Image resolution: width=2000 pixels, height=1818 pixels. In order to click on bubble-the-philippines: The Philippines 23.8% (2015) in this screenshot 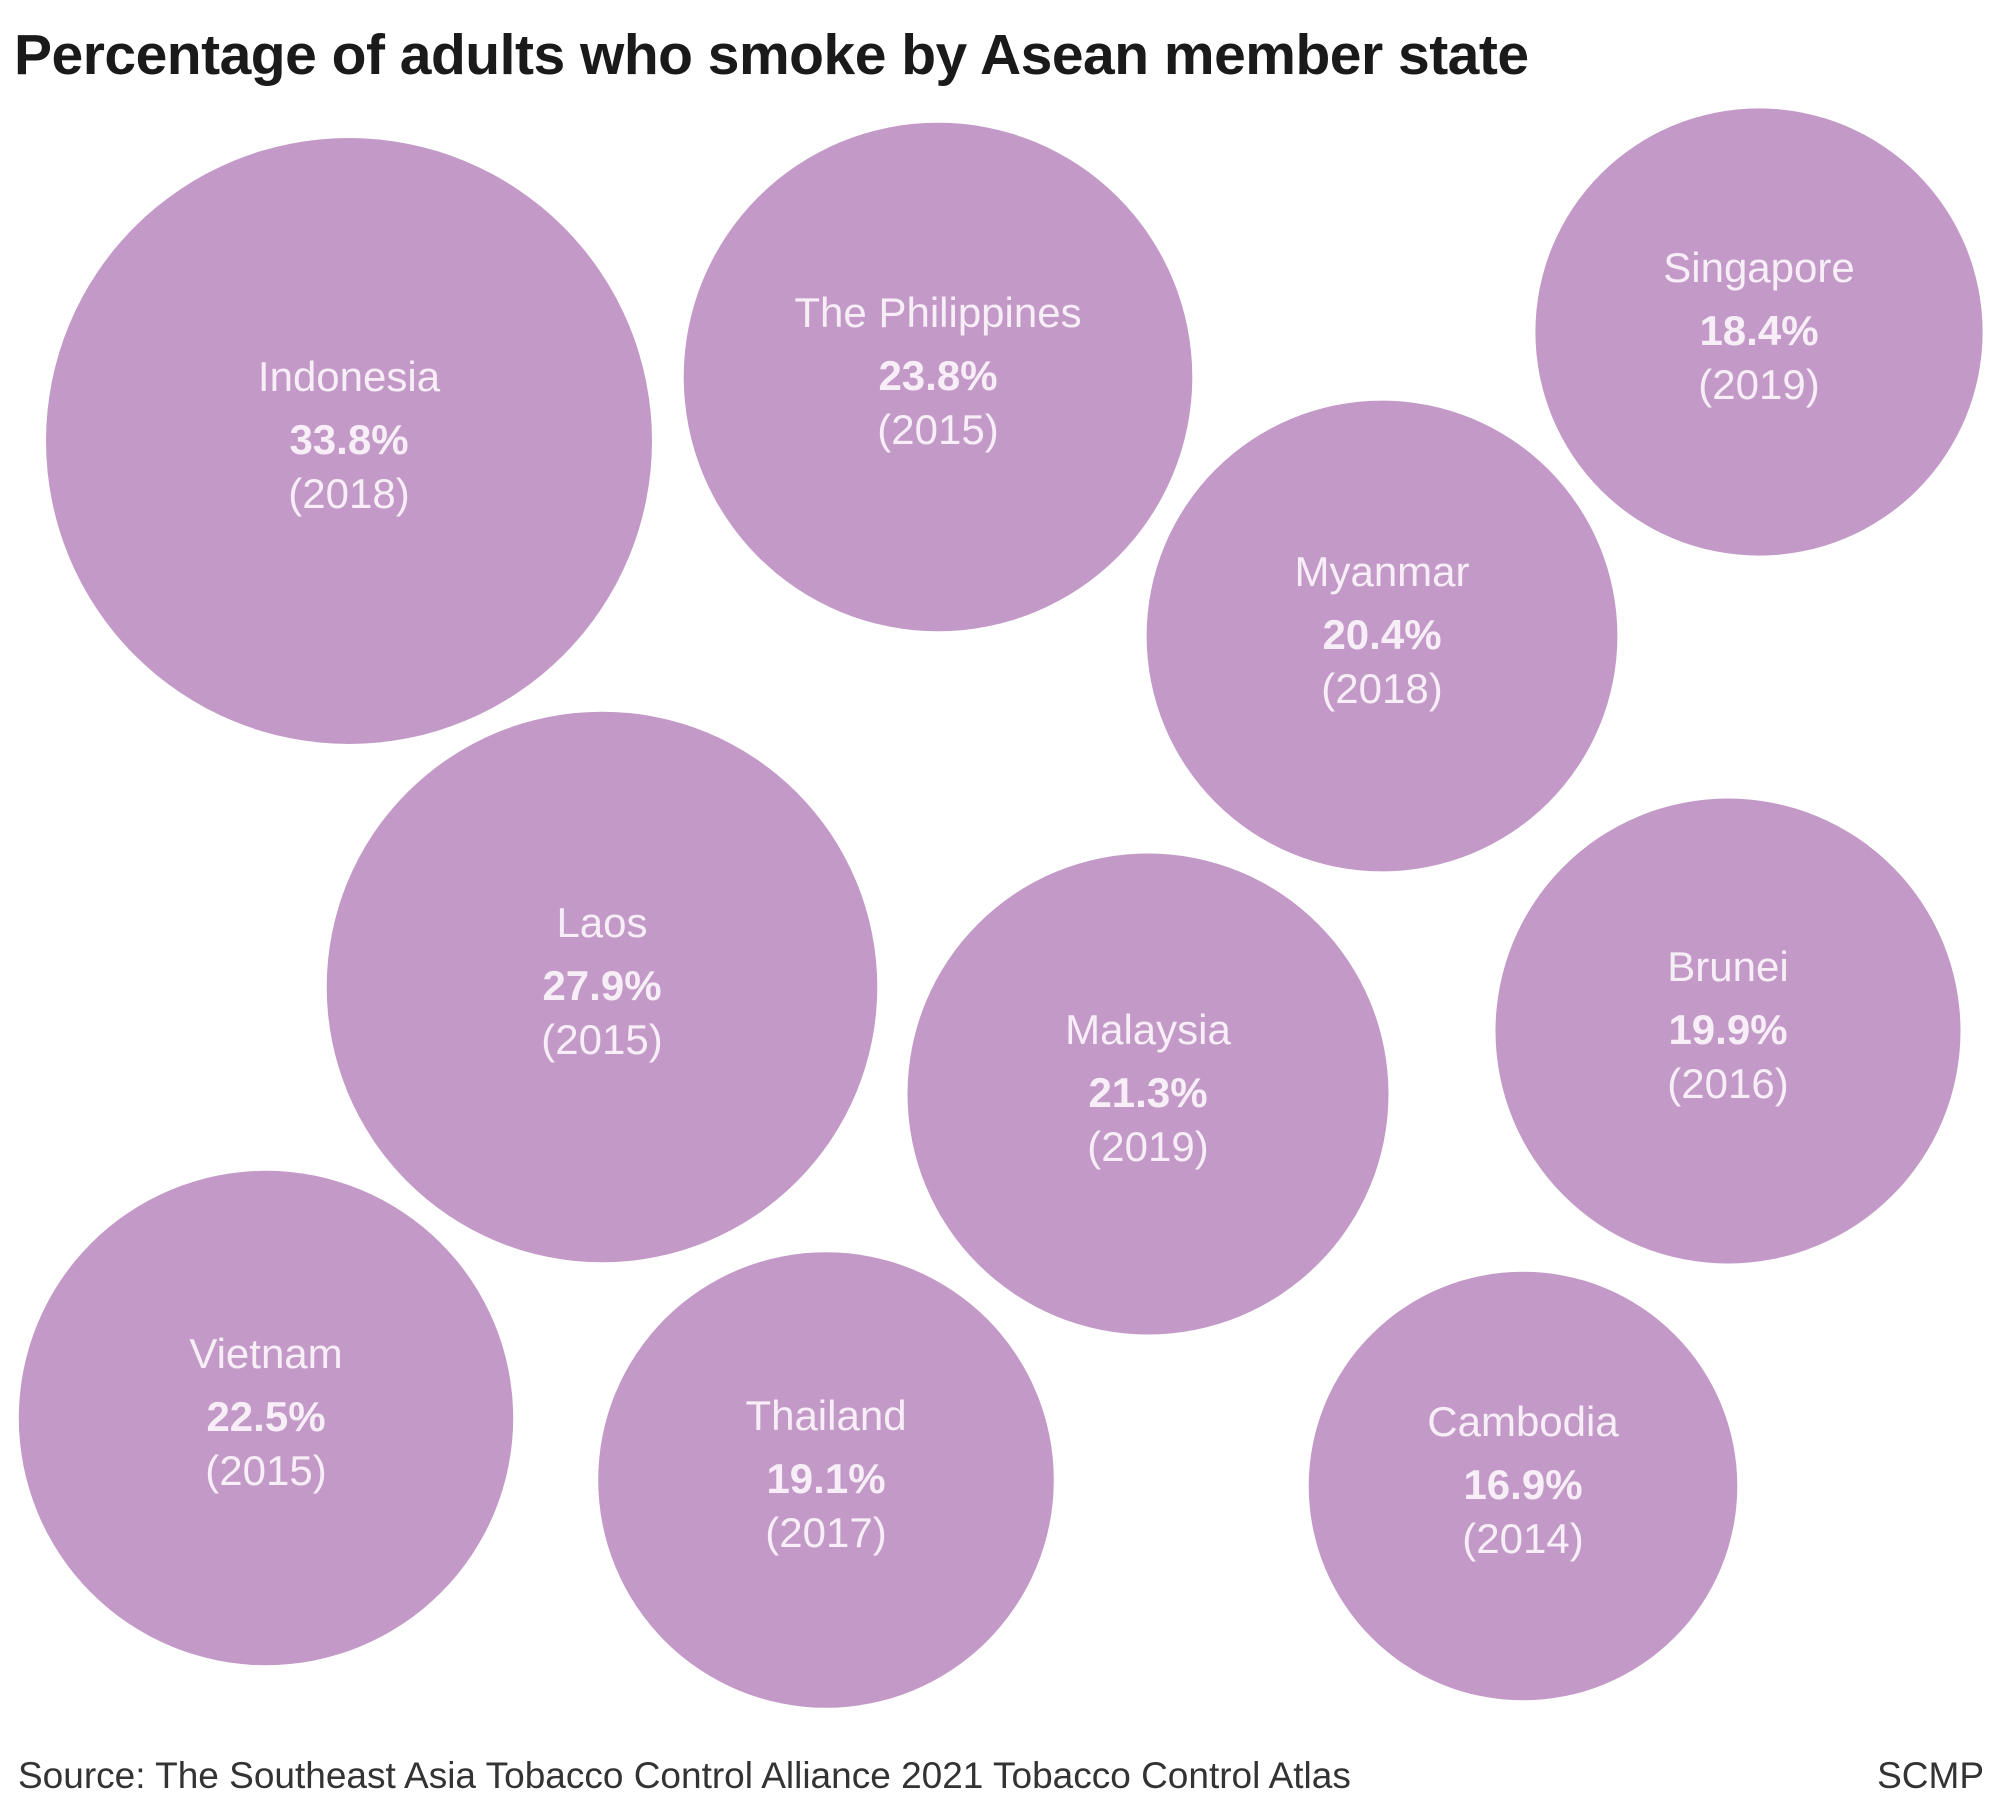, I will do `click(938, 377)`.